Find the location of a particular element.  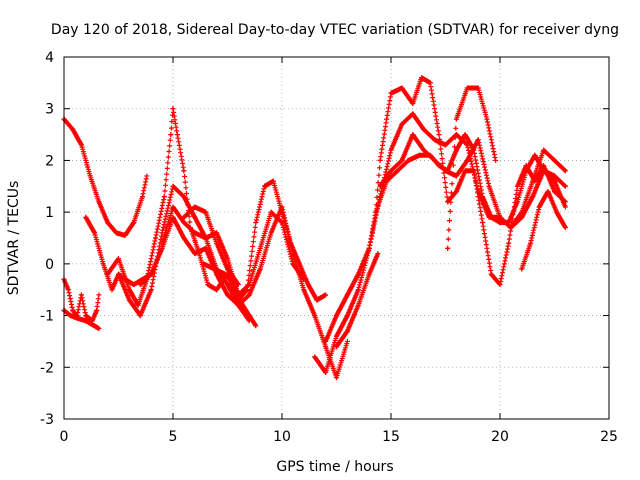

y-tick-label: 2 is located at coordinates (49, 161).